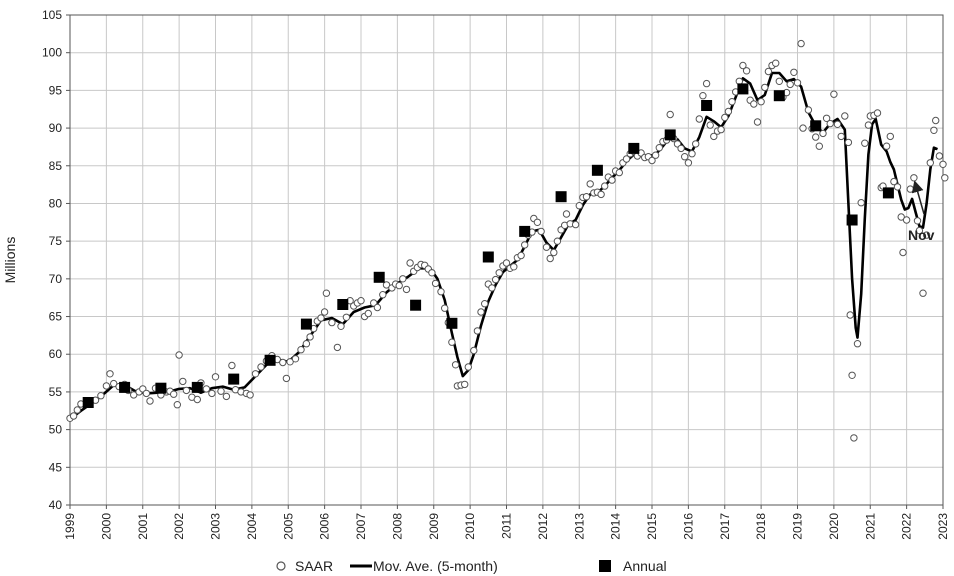 Image resolution: width=954 pixels, height=576 pixels. I want to click on x-tick-label: 2019, so click(798, 526).